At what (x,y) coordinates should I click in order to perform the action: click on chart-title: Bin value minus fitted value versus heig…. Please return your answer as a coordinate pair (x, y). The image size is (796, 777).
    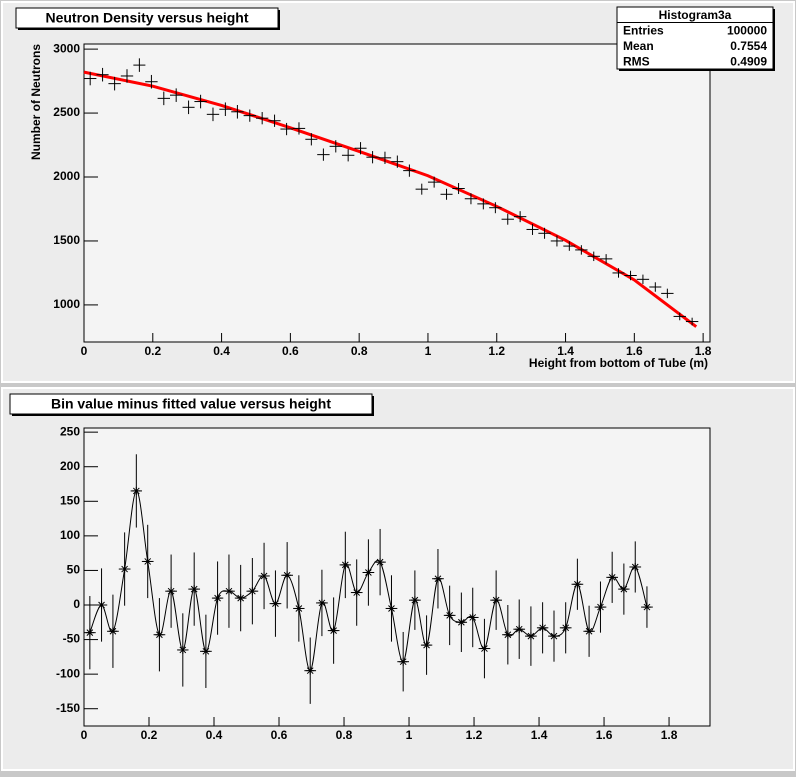
    Looking at the image, I should click on (191, 404).